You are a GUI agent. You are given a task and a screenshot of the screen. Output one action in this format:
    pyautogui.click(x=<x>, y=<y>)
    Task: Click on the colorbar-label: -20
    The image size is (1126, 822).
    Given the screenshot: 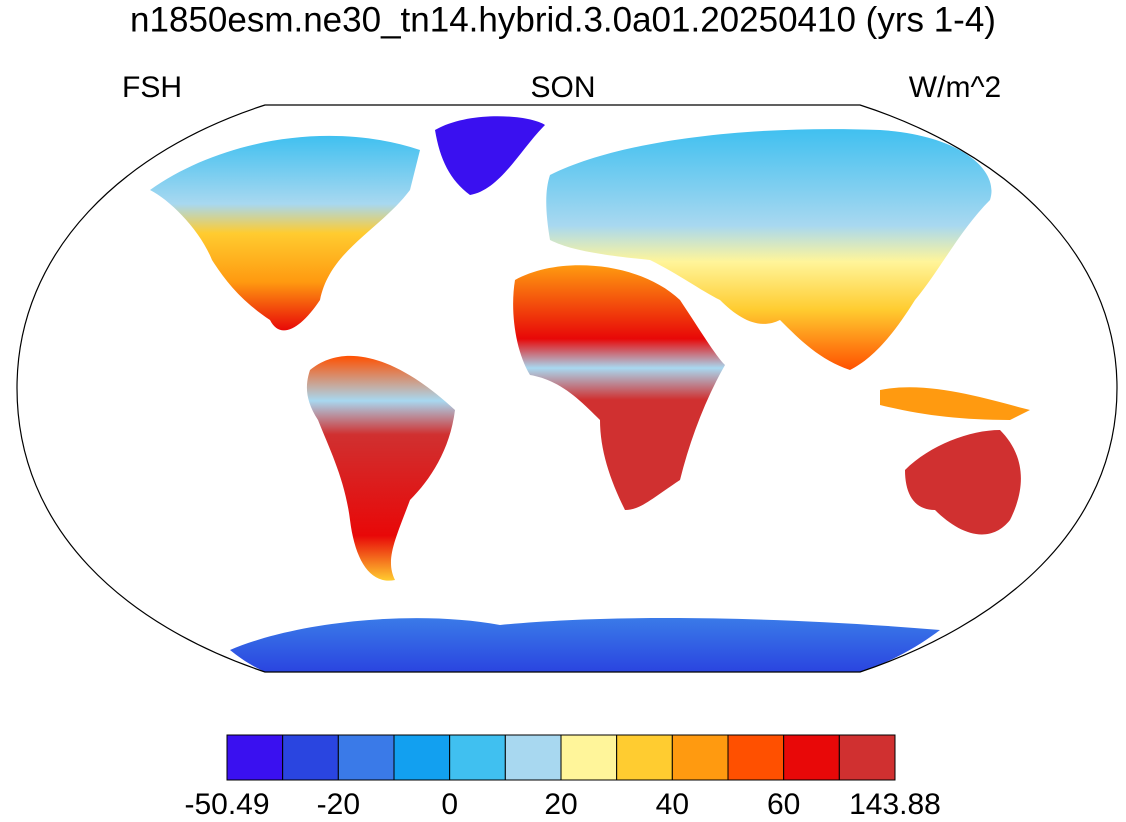 What is the action you would take?
    pyautogui.click(x=338, y=804)
    